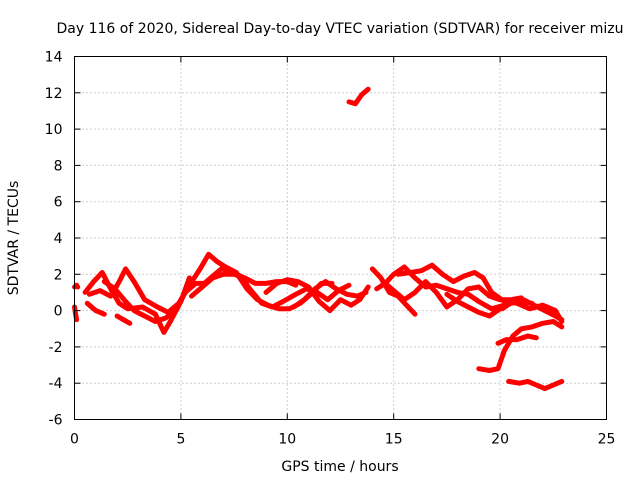 The width and height of the screenshot is (640, 480). Describe the element at coordinates (394, 440) in the screenshot. I see `x-tick-label: 15` at that location.